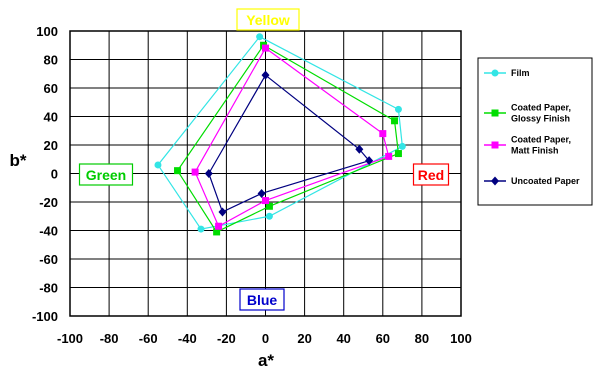 The width and height of the screenshot is (597, 370). I want to click on x-tick-label: -60, so click(148, 338).